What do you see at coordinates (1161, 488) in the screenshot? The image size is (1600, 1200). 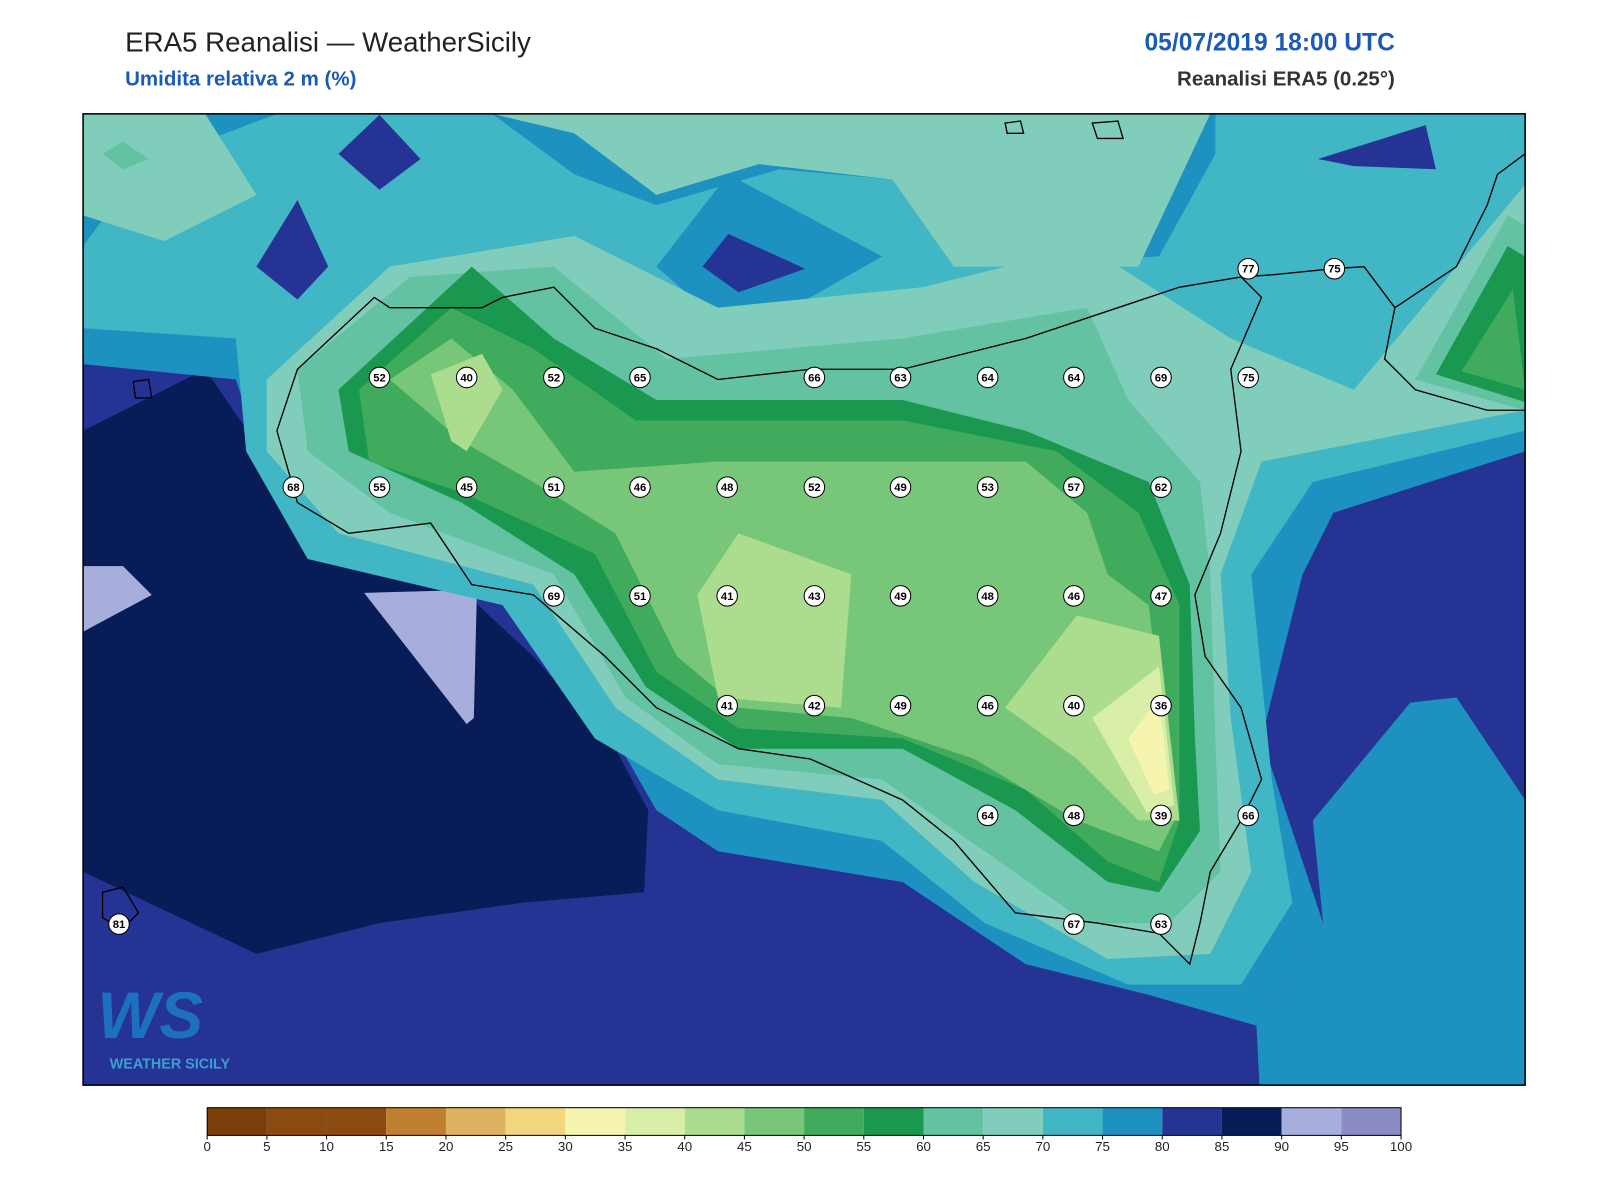 I see `station-value: 62` at bounding box center [1161, 488].